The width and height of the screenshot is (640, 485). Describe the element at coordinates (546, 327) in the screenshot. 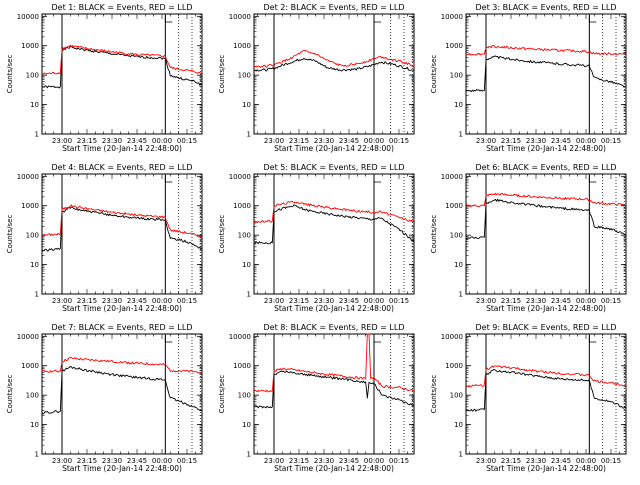

I see `panel-title: Det 9: BLACK = Events, RED = LLD` at that location.